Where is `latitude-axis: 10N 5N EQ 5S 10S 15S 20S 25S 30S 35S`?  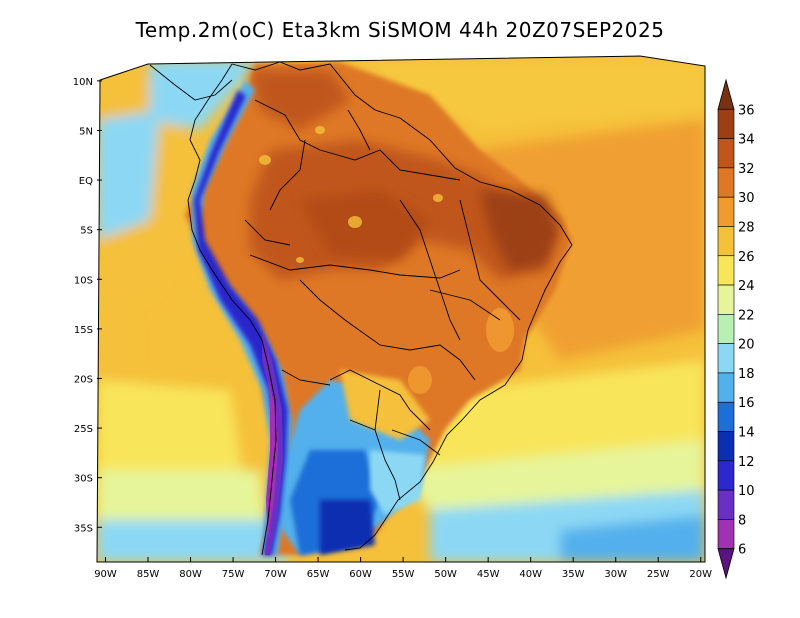
latitude-axis: 10N 5N EQ 5S 10S 15S 20S 25S 30S 35S is located at coordinates (87, 305).